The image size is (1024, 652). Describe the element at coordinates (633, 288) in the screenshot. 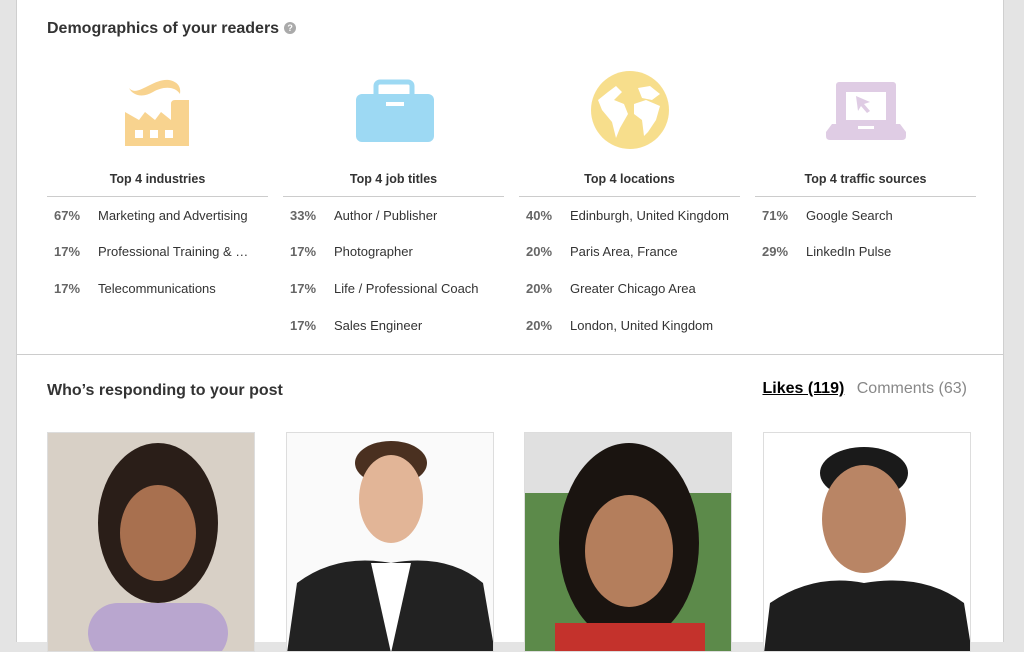

I see `label: Greater Chicago Area` at that location.